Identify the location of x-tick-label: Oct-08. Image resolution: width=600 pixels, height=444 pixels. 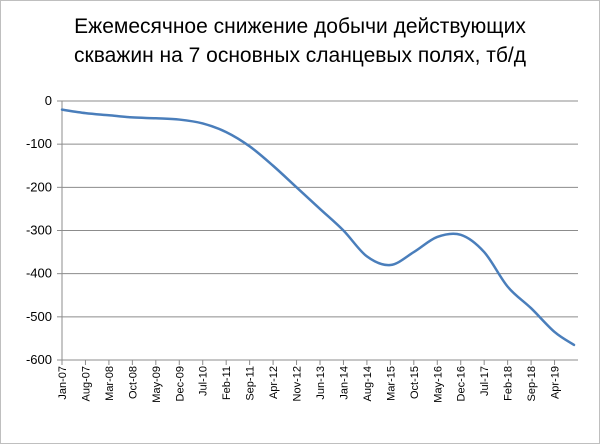
(133, 382).